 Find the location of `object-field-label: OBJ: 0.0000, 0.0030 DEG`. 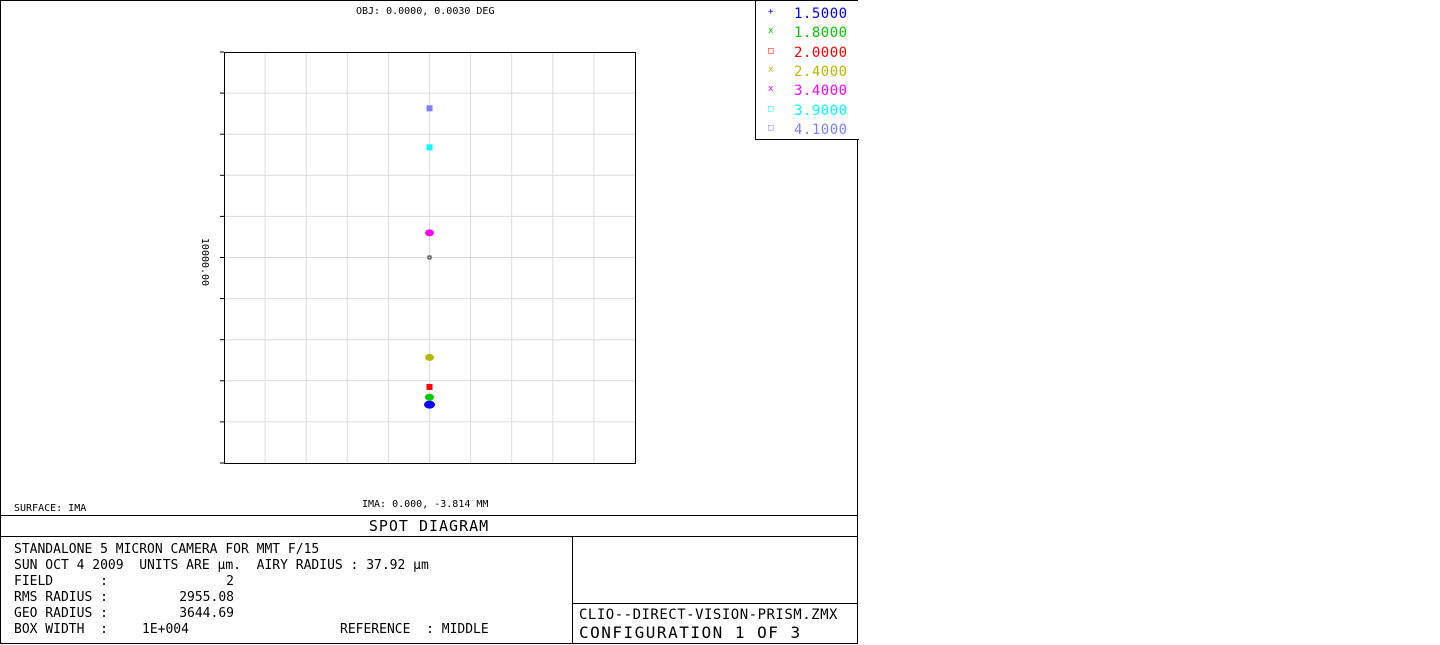

object-field-label: OBJ: 0.0000, 0.0030 DEG is located at coordinates (425, 11).